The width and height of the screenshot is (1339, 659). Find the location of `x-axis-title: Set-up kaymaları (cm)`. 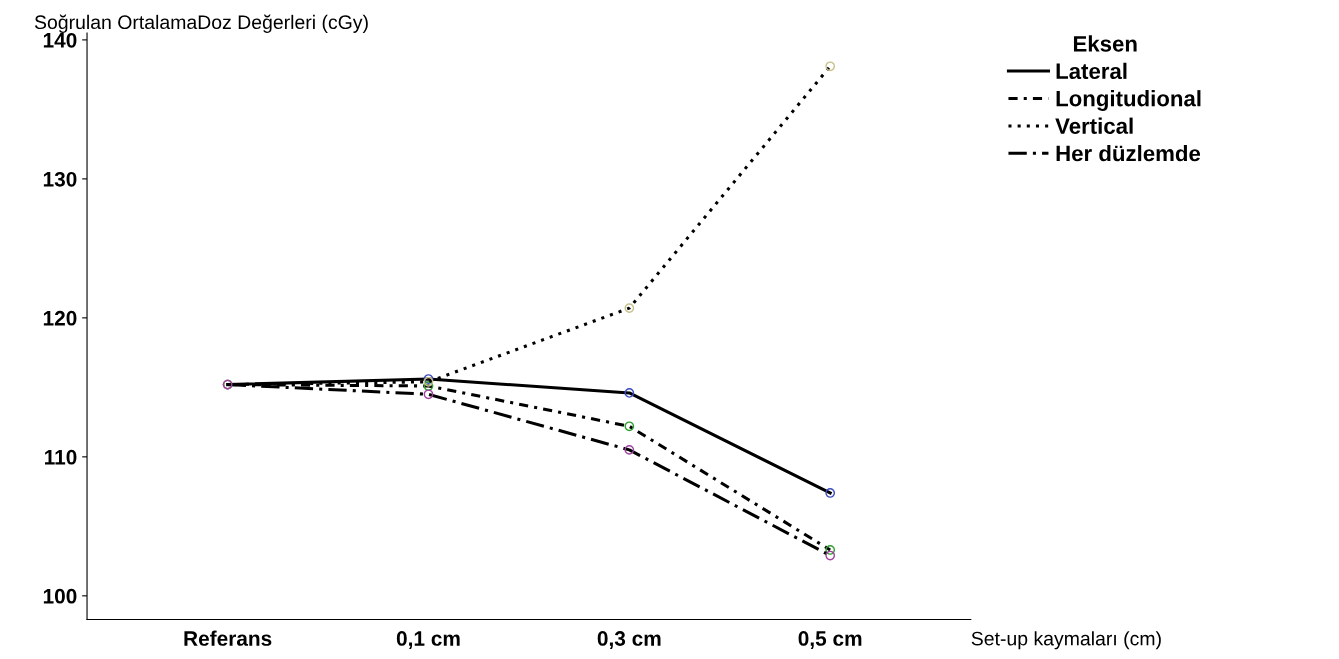

x-axis-title: Set-up kaymaları (cm) is located at coordinates (1066, 640).